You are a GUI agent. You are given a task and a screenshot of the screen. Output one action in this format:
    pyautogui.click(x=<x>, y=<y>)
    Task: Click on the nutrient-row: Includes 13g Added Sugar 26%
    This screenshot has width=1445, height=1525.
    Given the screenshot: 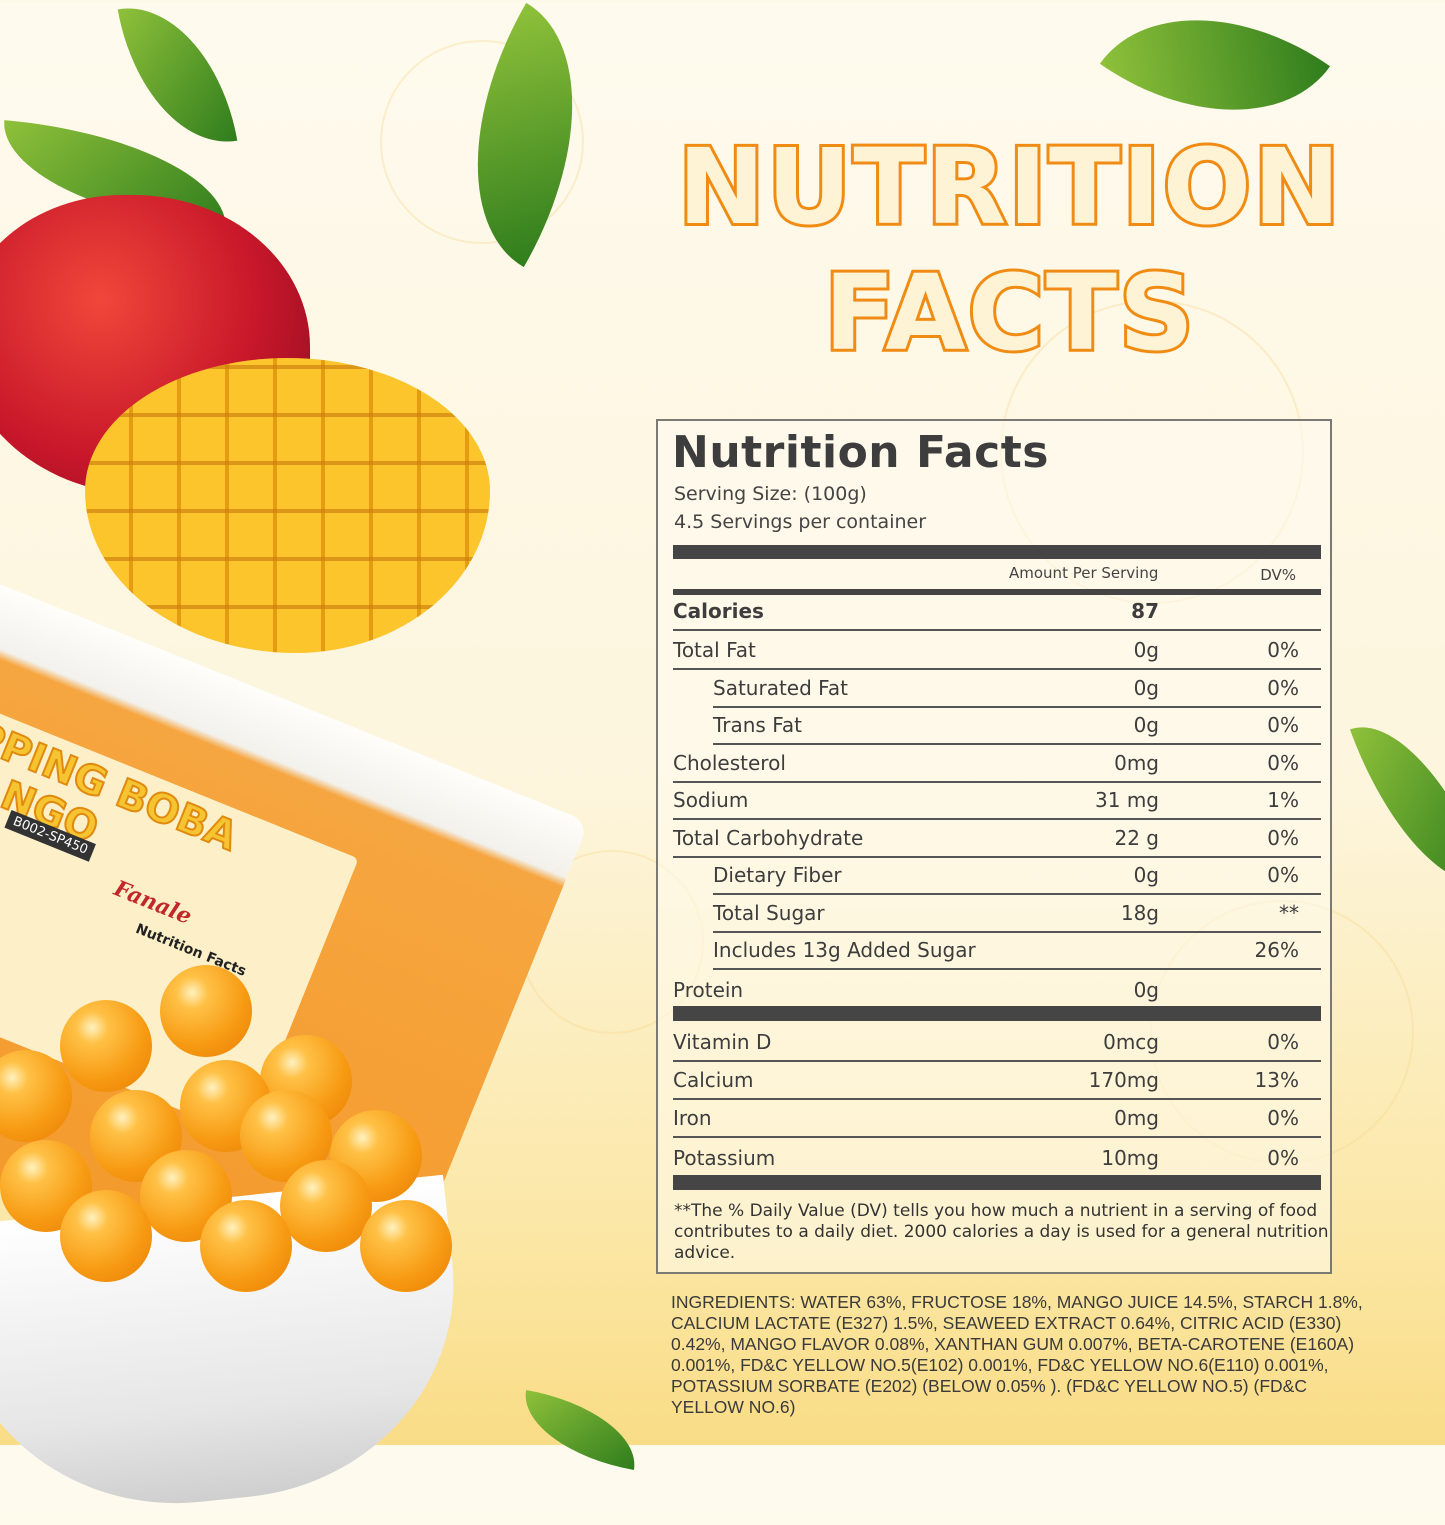 What is the action you would take?
    pyautogui.click(x=1017, y=951)
    